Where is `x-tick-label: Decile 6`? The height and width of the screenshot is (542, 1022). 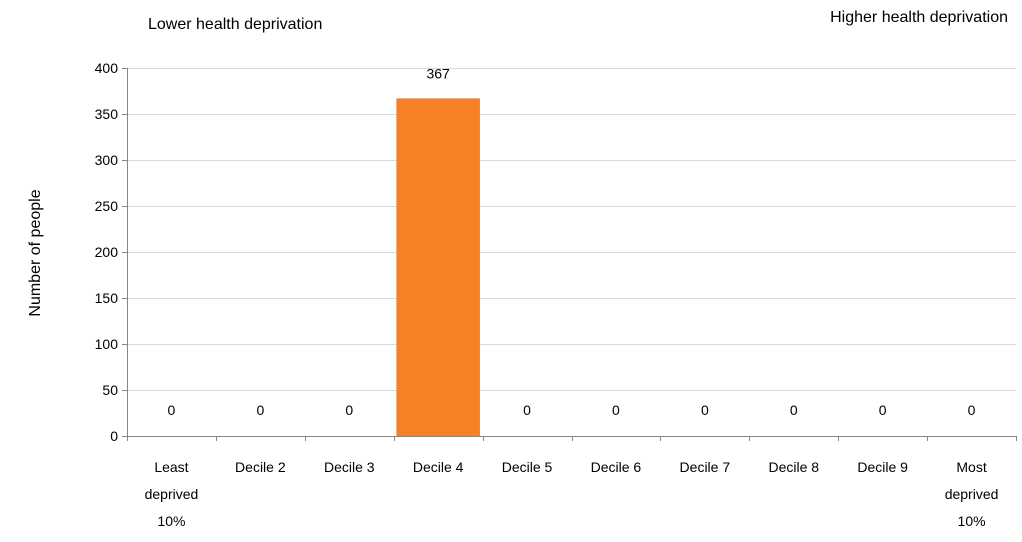 x-tick-label: Decile 6 is located at coordinates (616, 467).